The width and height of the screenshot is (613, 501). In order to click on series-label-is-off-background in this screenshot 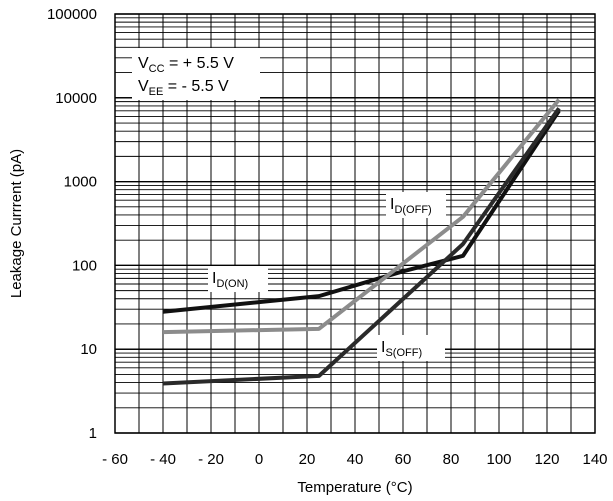, I will do `click(411, 348)`.